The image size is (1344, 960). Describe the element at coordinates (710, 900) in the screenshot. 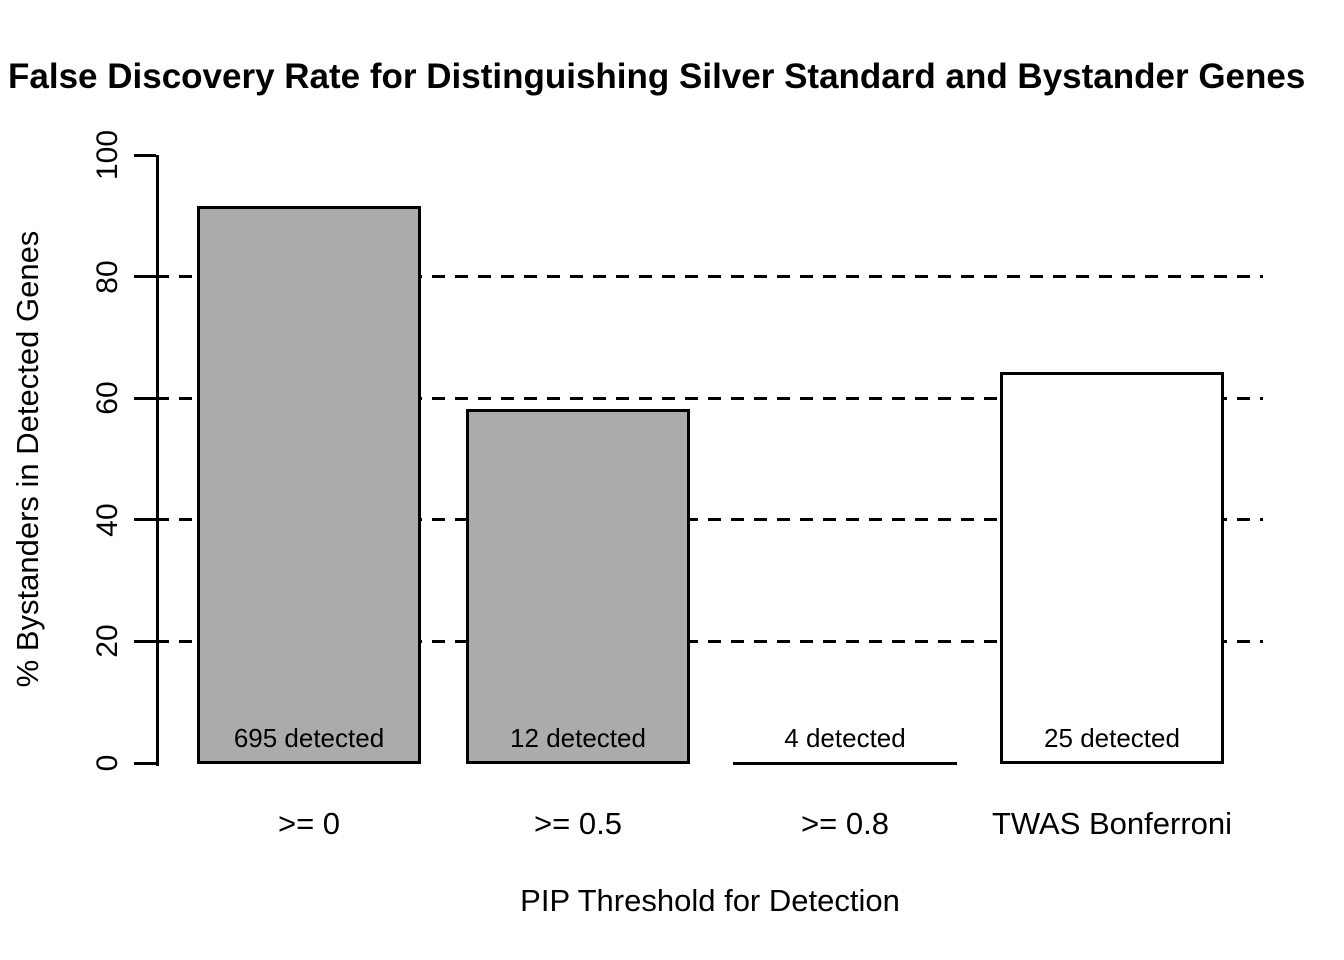

I see `x-axis-title: PIP Threshold for Detection` at that location.